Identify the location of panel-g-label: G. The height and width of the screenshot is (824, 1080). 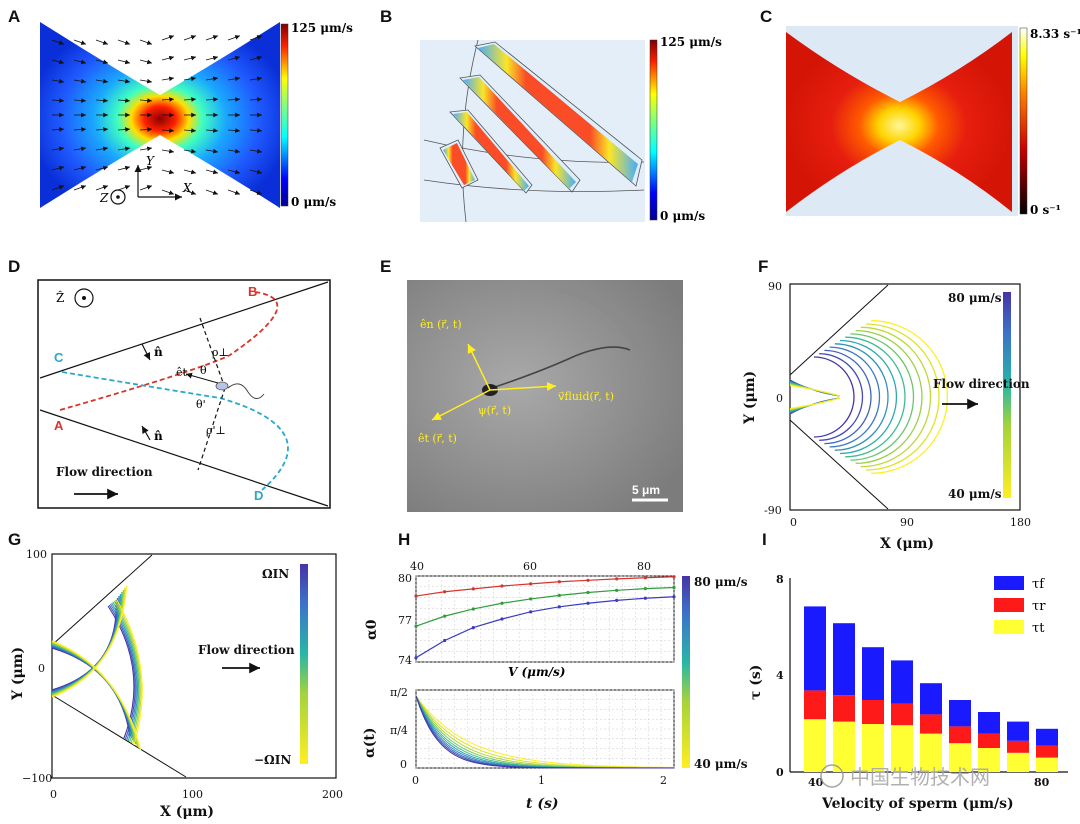
(14, 539).